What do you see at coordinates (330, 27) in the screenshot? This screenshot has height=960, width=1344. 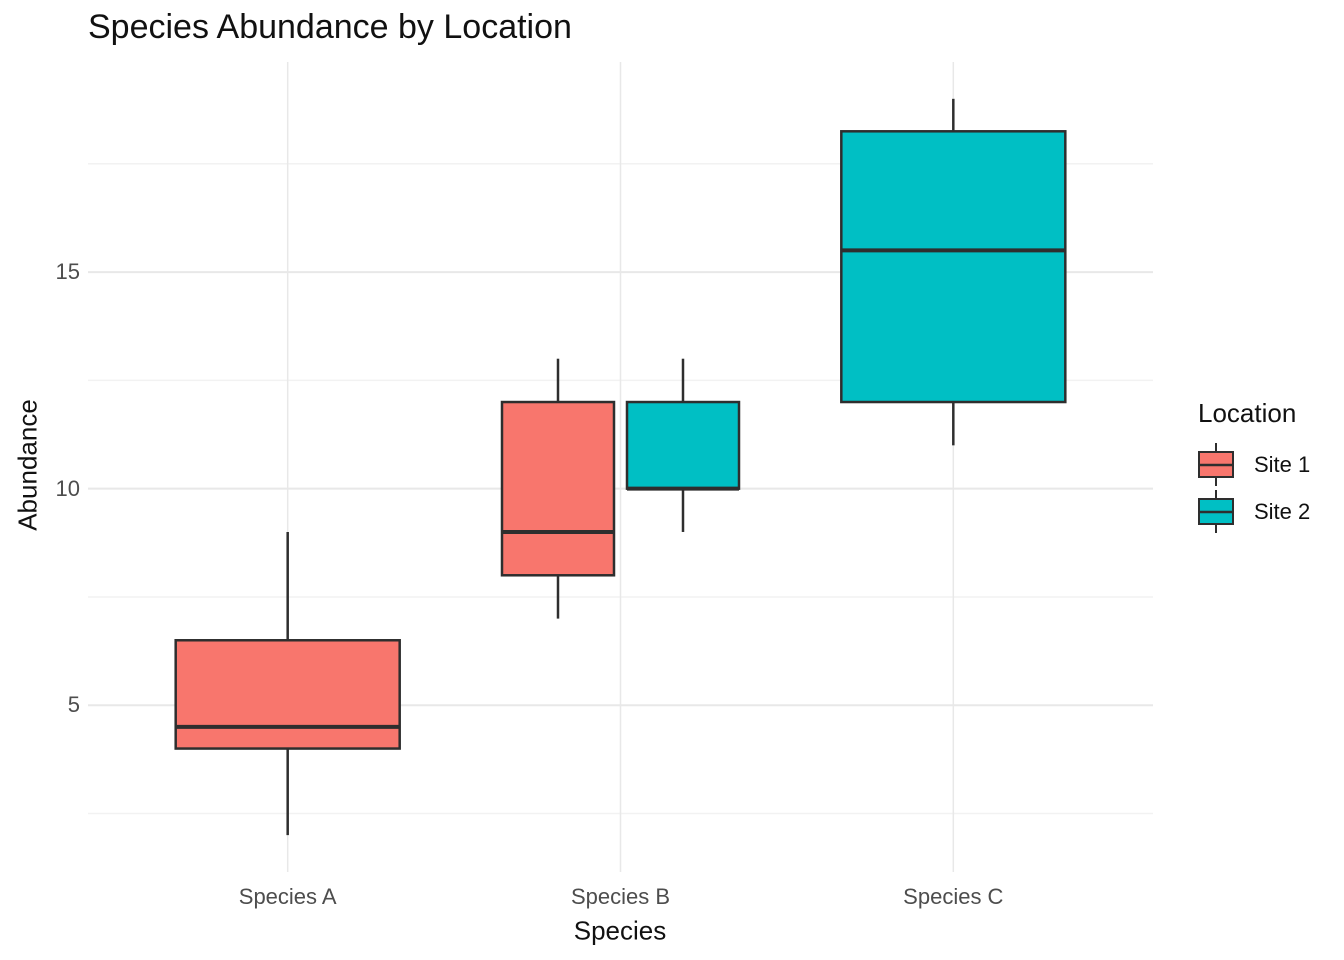 I see `chart-title: Species Abundance by Location` at bounding box center [330, 27].